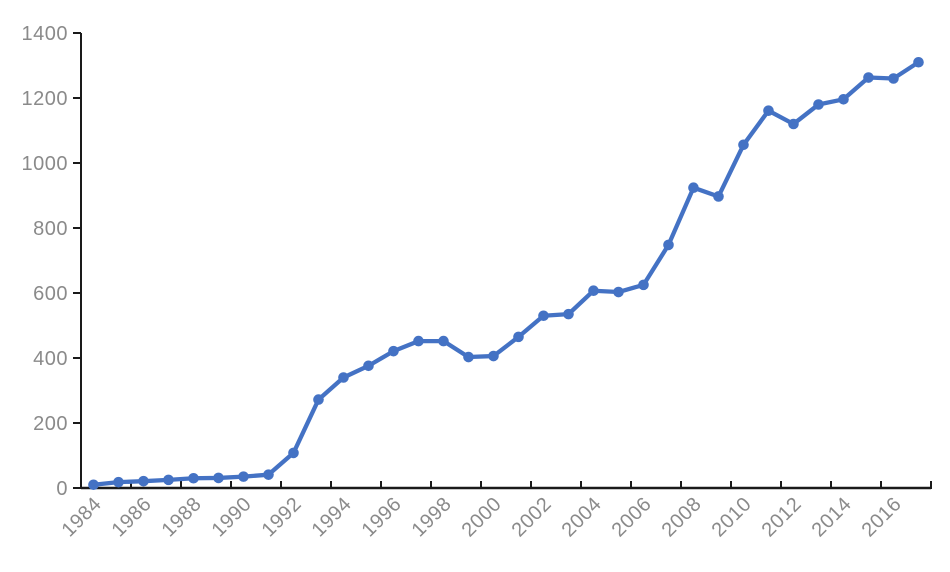 The width and height of the screenshot is (950, 572). What do you see at coordinates (682, 517) in the screenshot?
I see `x-axis-tick-label: 2008` at bounding box center [682, 517].